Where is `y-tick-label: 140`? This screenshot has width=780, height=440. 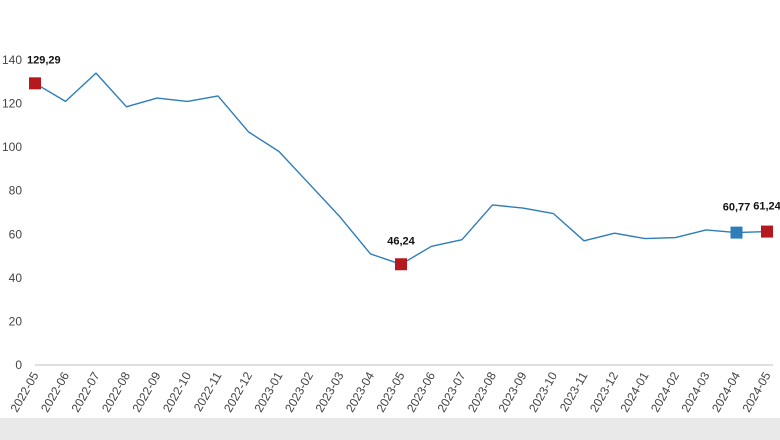 y-tick-label: 140 is located at coordinates (12, 60).